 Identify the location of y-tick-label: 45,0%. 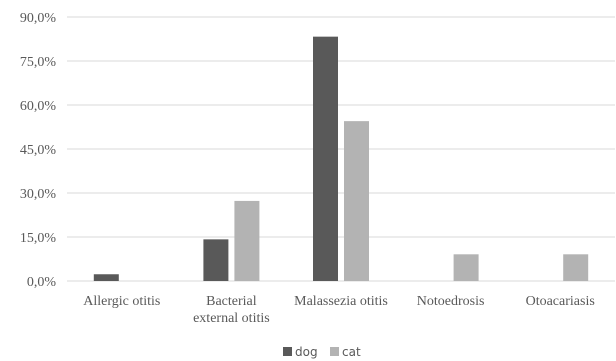
(38, 150).